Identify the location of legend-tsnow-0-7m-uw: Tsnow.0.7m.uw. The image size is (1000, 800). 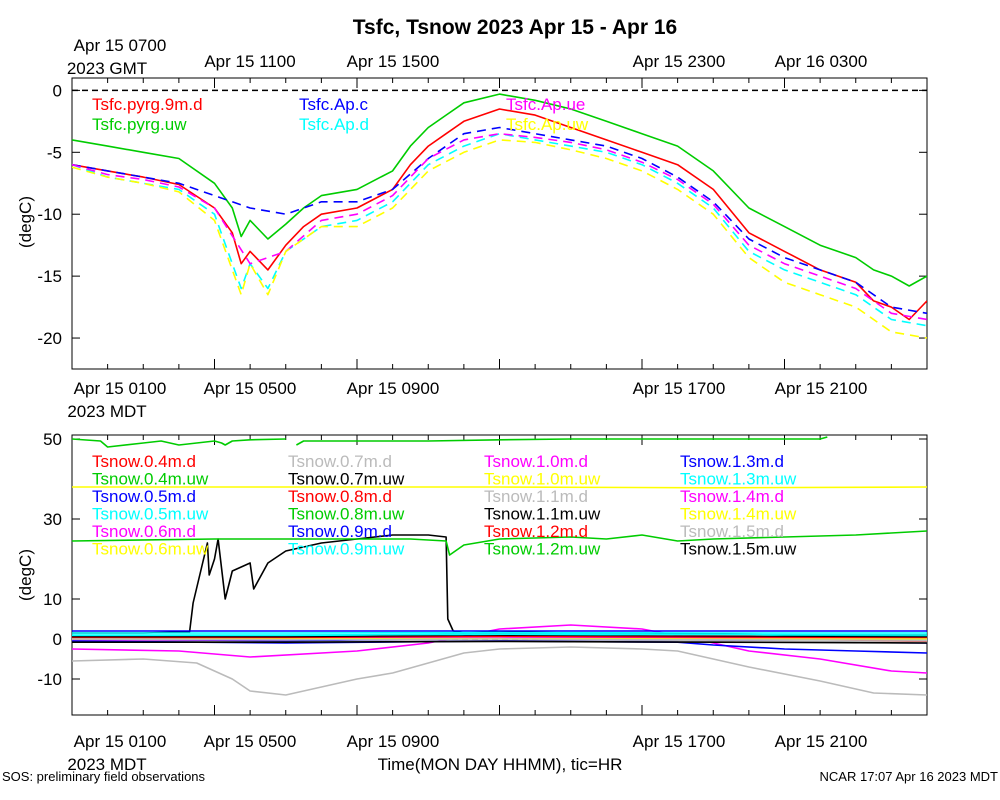
(346, 479).